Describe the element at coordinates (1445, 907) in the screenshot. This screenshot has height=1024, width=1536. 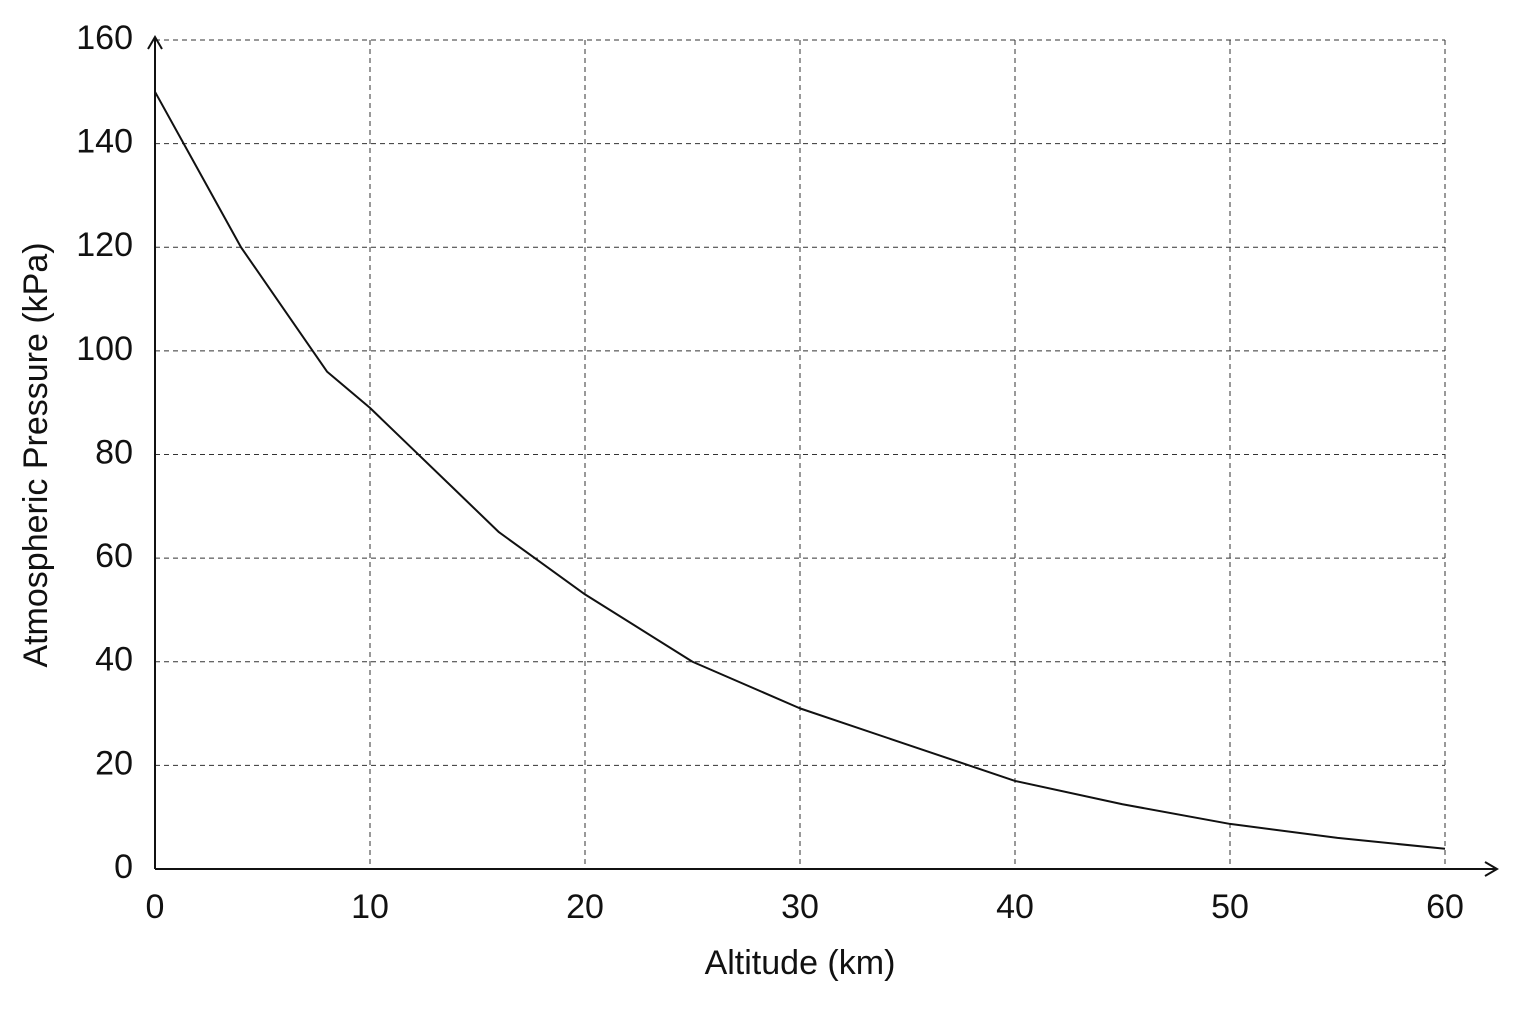
I see `x-tick-label: 60` at that location.